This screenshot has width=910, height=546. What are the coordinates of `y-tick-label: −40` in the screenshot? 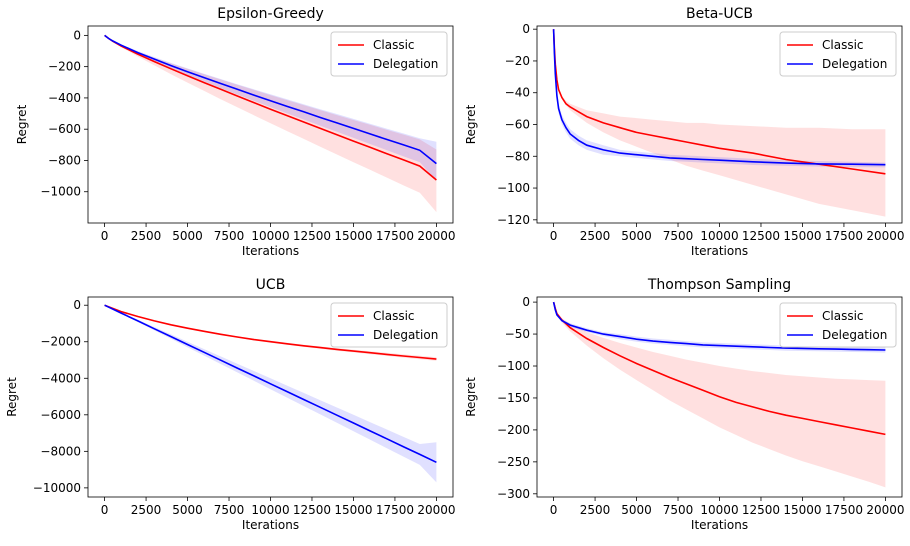 It's located at (517, 93).